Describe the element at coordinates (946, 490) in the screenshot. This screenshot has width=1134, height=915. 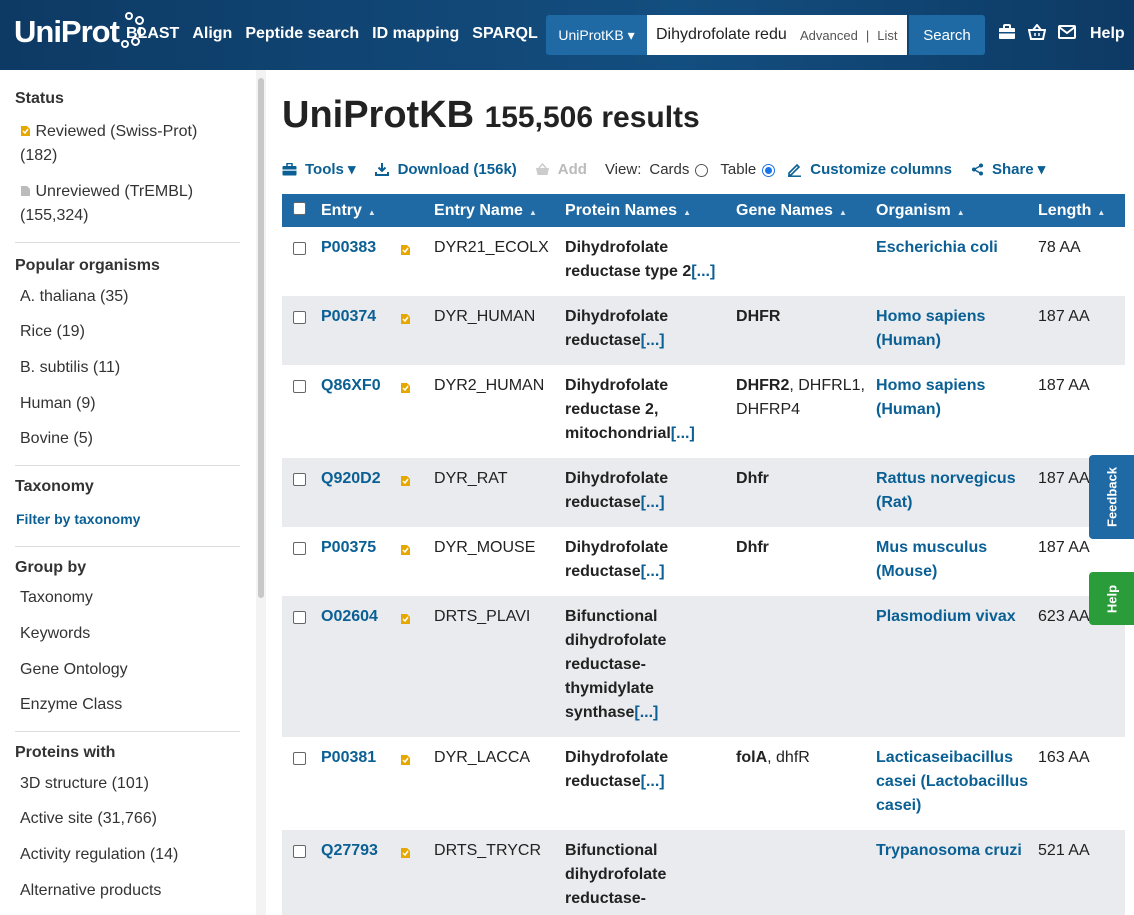
I see `organism-link: Rattus norvegicus (Rat)` at that location.